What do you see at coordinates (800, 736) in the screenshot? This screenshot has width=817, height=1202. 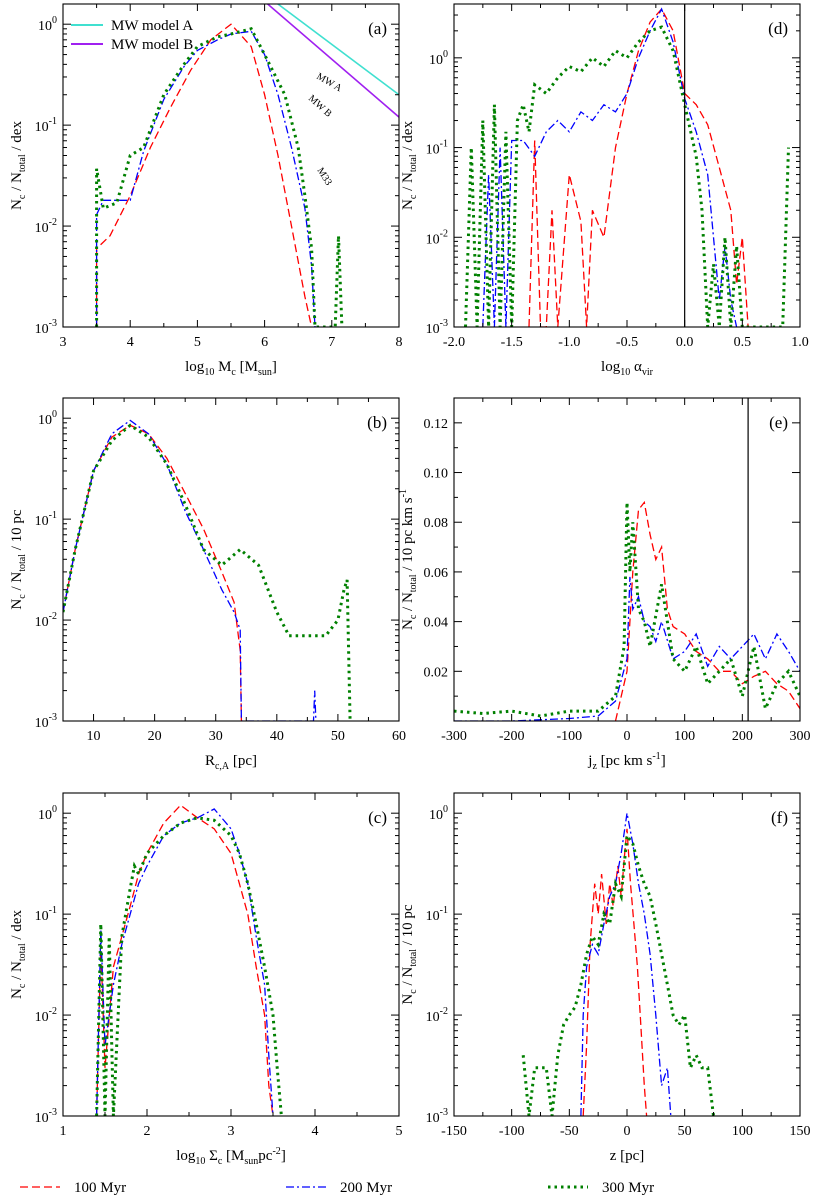 I see `x-tick-label: 300` at bounding box center [800, 736].